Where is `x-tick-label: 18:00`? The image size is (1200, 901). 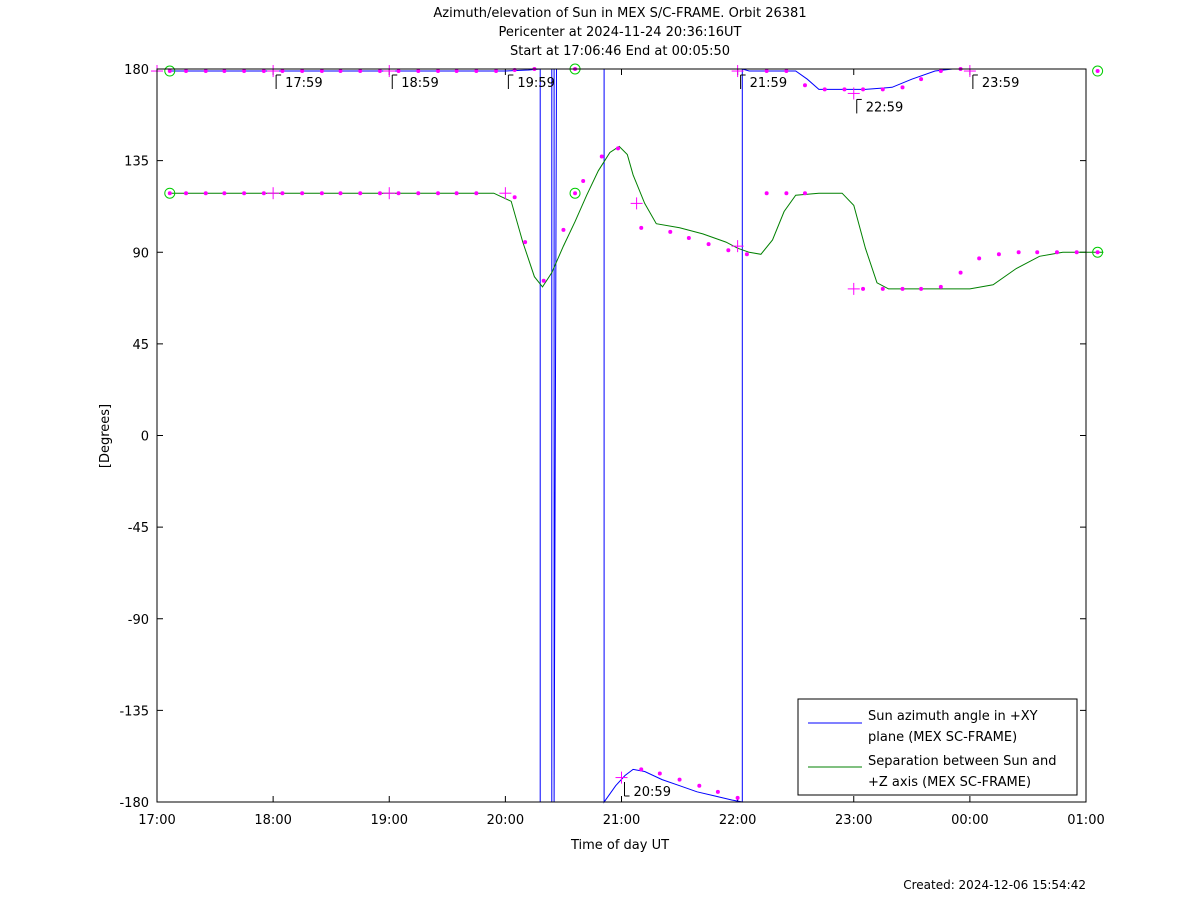 x-tick-label: 18:00 is located at coordinates (272, 820).